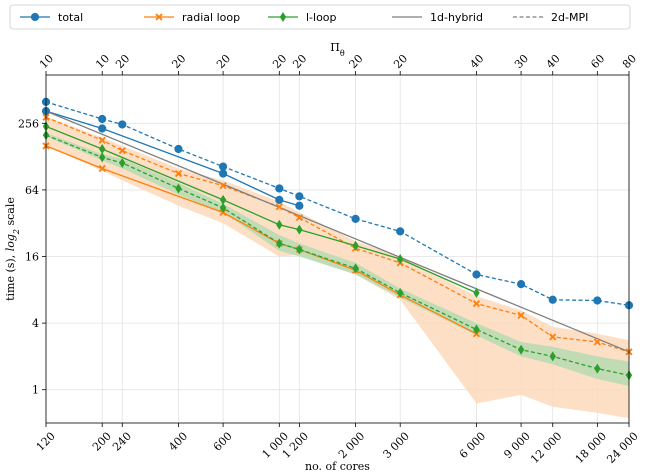 Image resolution: width=651 pixels, height=476 pixels. Describe the element at coordinates (569, 17) in the screenshot. I see `legend-label: 2d-MPI` at that location.